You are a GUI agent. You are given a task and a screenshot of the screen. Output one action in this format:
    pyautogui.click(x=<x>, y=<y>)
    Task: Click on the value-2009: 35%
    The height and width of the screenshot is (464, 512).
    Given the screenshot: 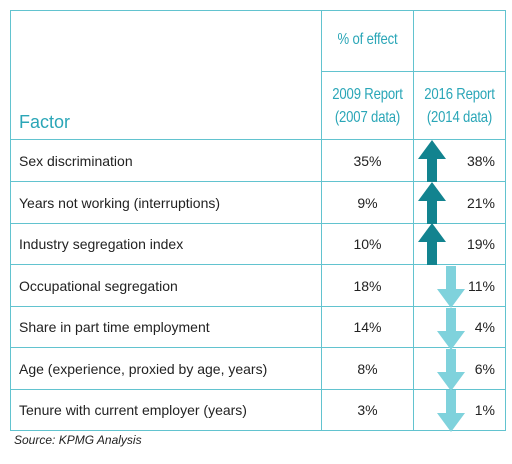 What is the action you would take?
    pyautogui.click(x=367, y=160)
    